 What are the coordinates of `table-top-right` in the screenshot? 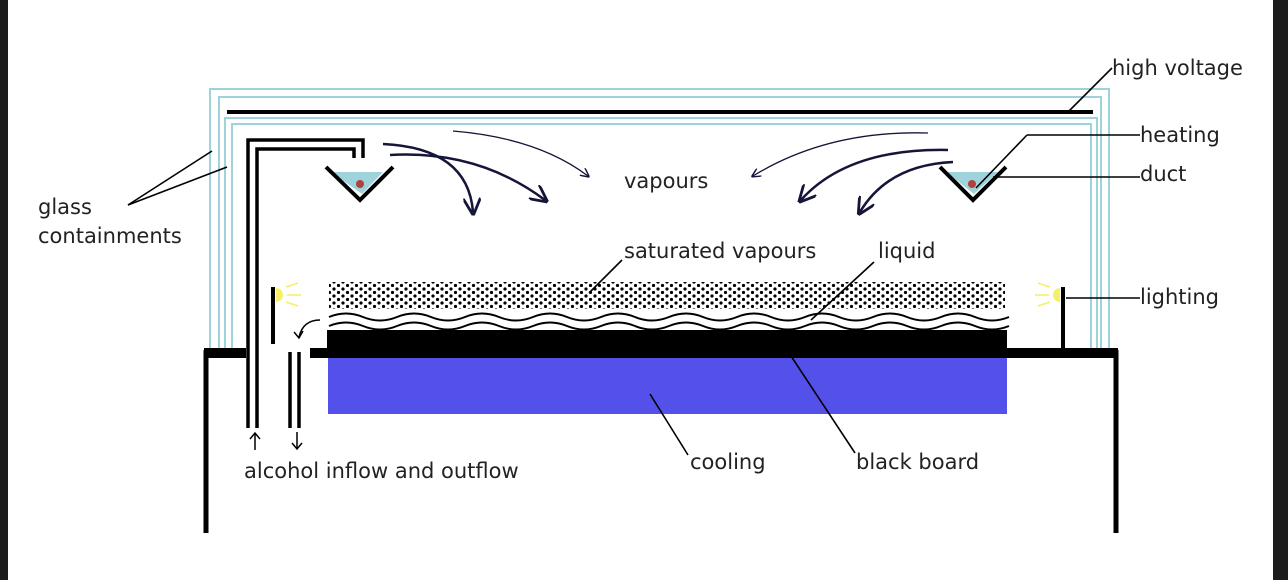 It's located at (1062, 353).